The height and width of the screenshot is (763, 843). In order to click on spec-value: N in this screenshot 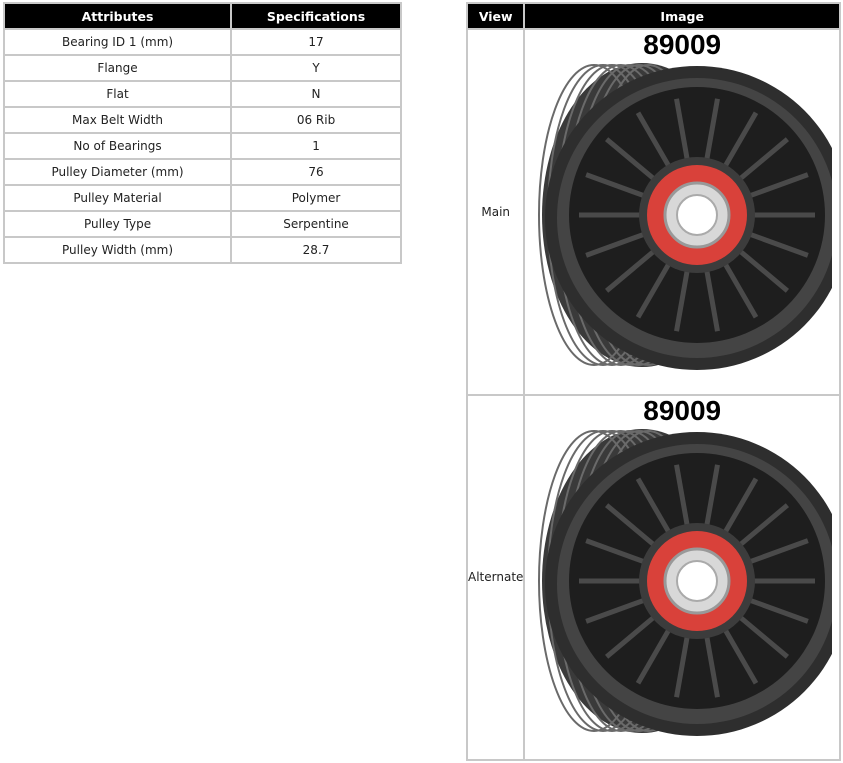, I will do `click(316, 94)`.